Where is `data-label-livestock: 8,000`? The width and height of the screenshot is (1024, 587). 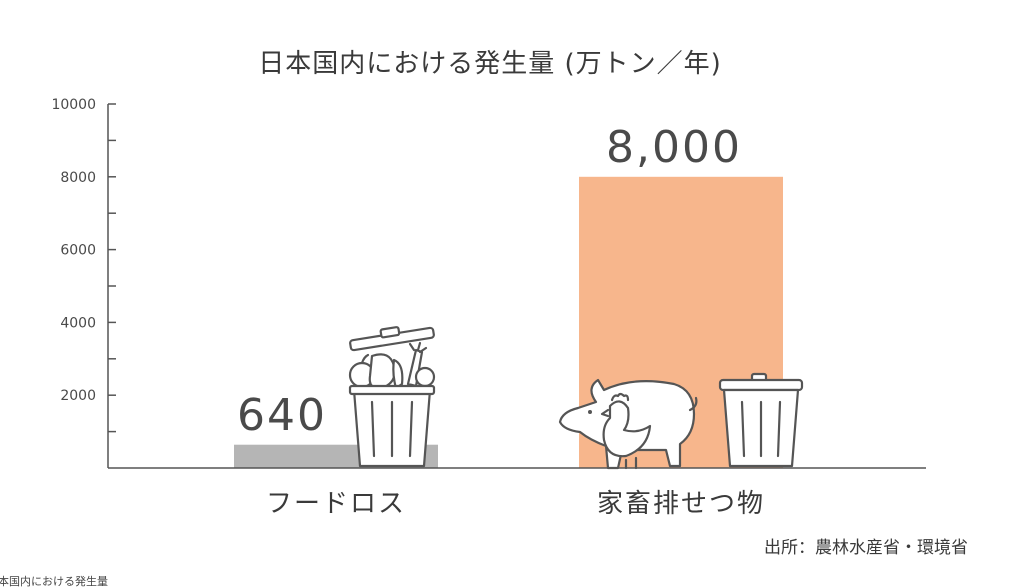 data-label-livestock: 8,000 is located at coordinates (674, 147).